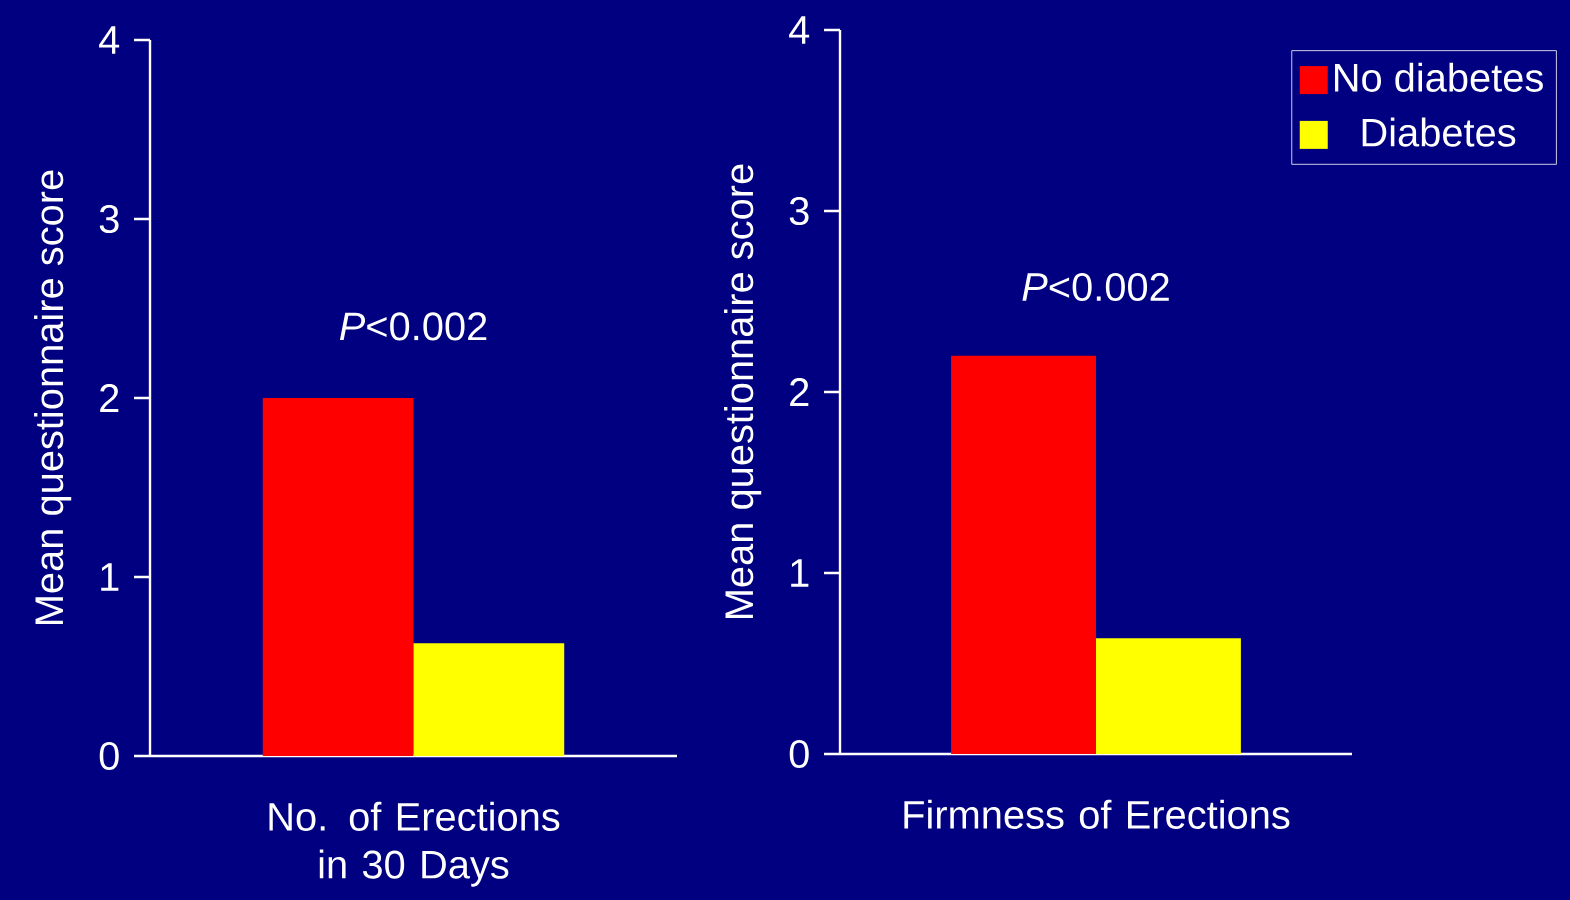 The image size is (1570, 900). Describe the element at coordinates (1439, 132) in the screenshot. I see `legend-label: Diabetes` at that location.